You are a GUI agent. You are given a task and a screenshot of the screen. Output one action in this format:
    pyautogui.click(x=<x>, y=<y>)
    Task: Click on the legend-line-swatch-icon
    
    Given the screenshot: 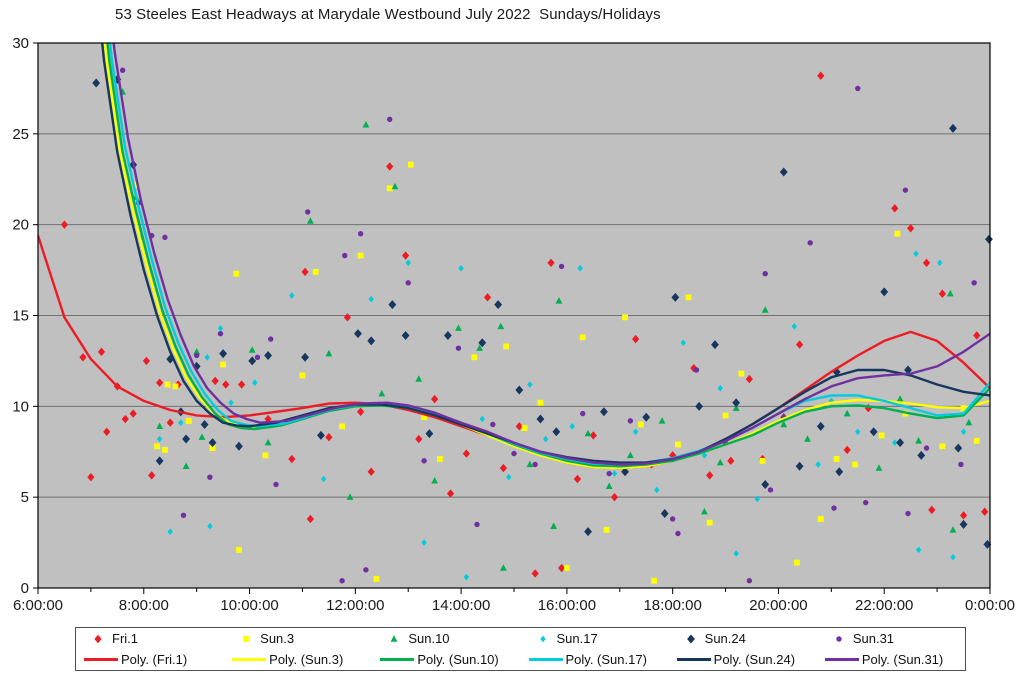 What is the action you would take?
    pyautogui.click(x=397, y=659)
    